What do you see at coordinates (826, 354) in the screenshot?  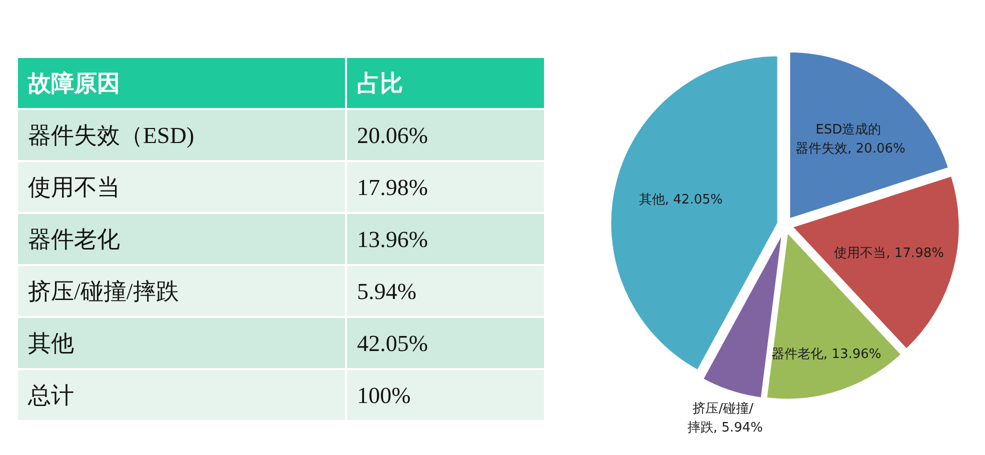 I see `slice-label: 器件老化, 13.96%` at bounding box center [826, 354].